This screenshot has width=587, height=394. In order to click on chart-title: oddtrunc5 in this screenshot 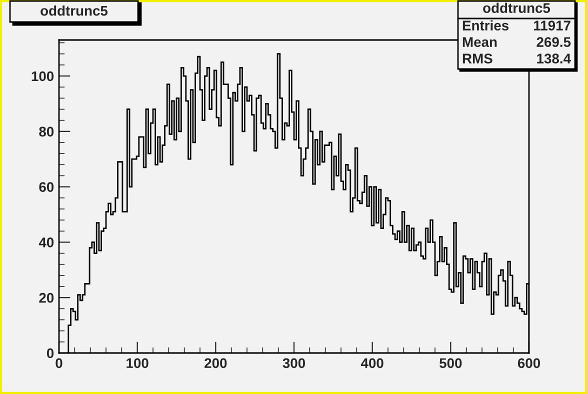, I will do `click(74, 11)`.